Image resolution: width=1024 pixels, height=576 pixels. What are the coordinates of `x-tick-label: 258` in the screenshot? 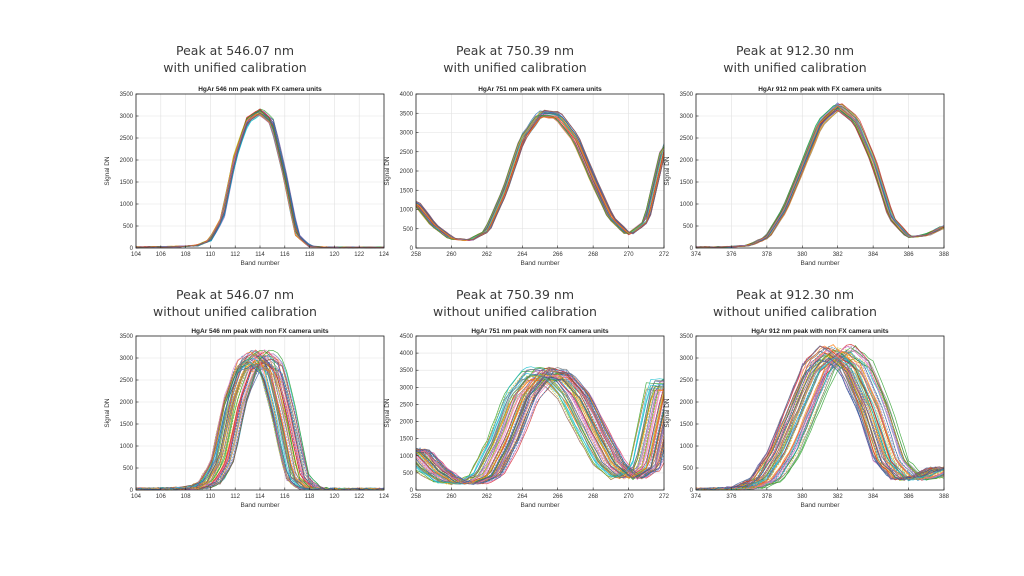 It's located at (416, 497).